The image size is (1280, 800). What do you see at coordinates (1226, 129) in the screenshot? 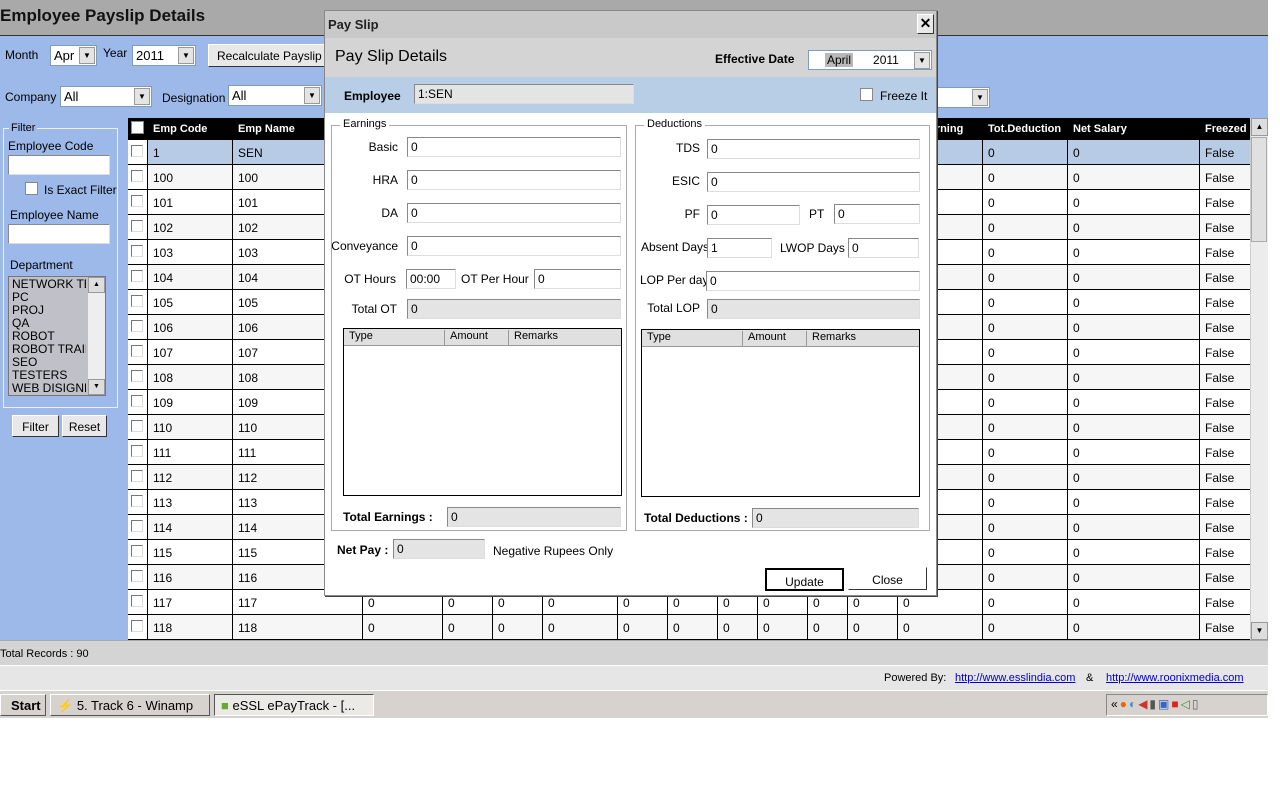
I see `column-header: Freezed` at bounding box center [1226, 129].